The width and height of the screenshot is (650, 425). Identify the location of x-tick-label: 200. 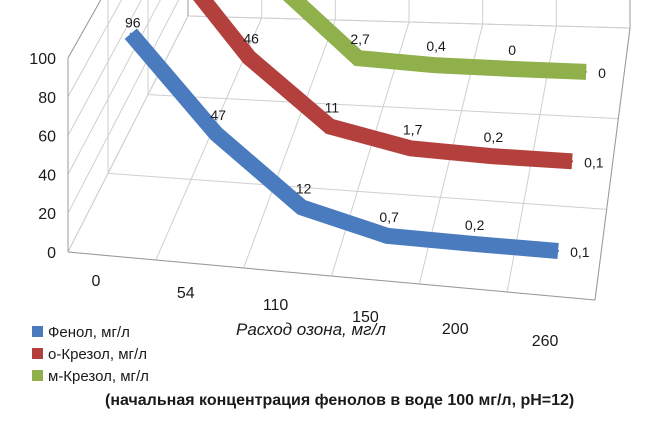
(455, 329).